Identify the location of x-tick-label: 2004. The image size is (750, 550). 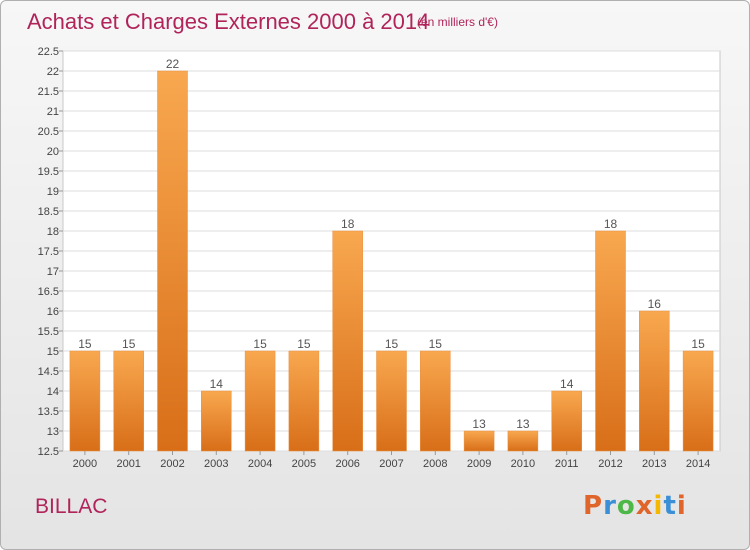
(260, 464).